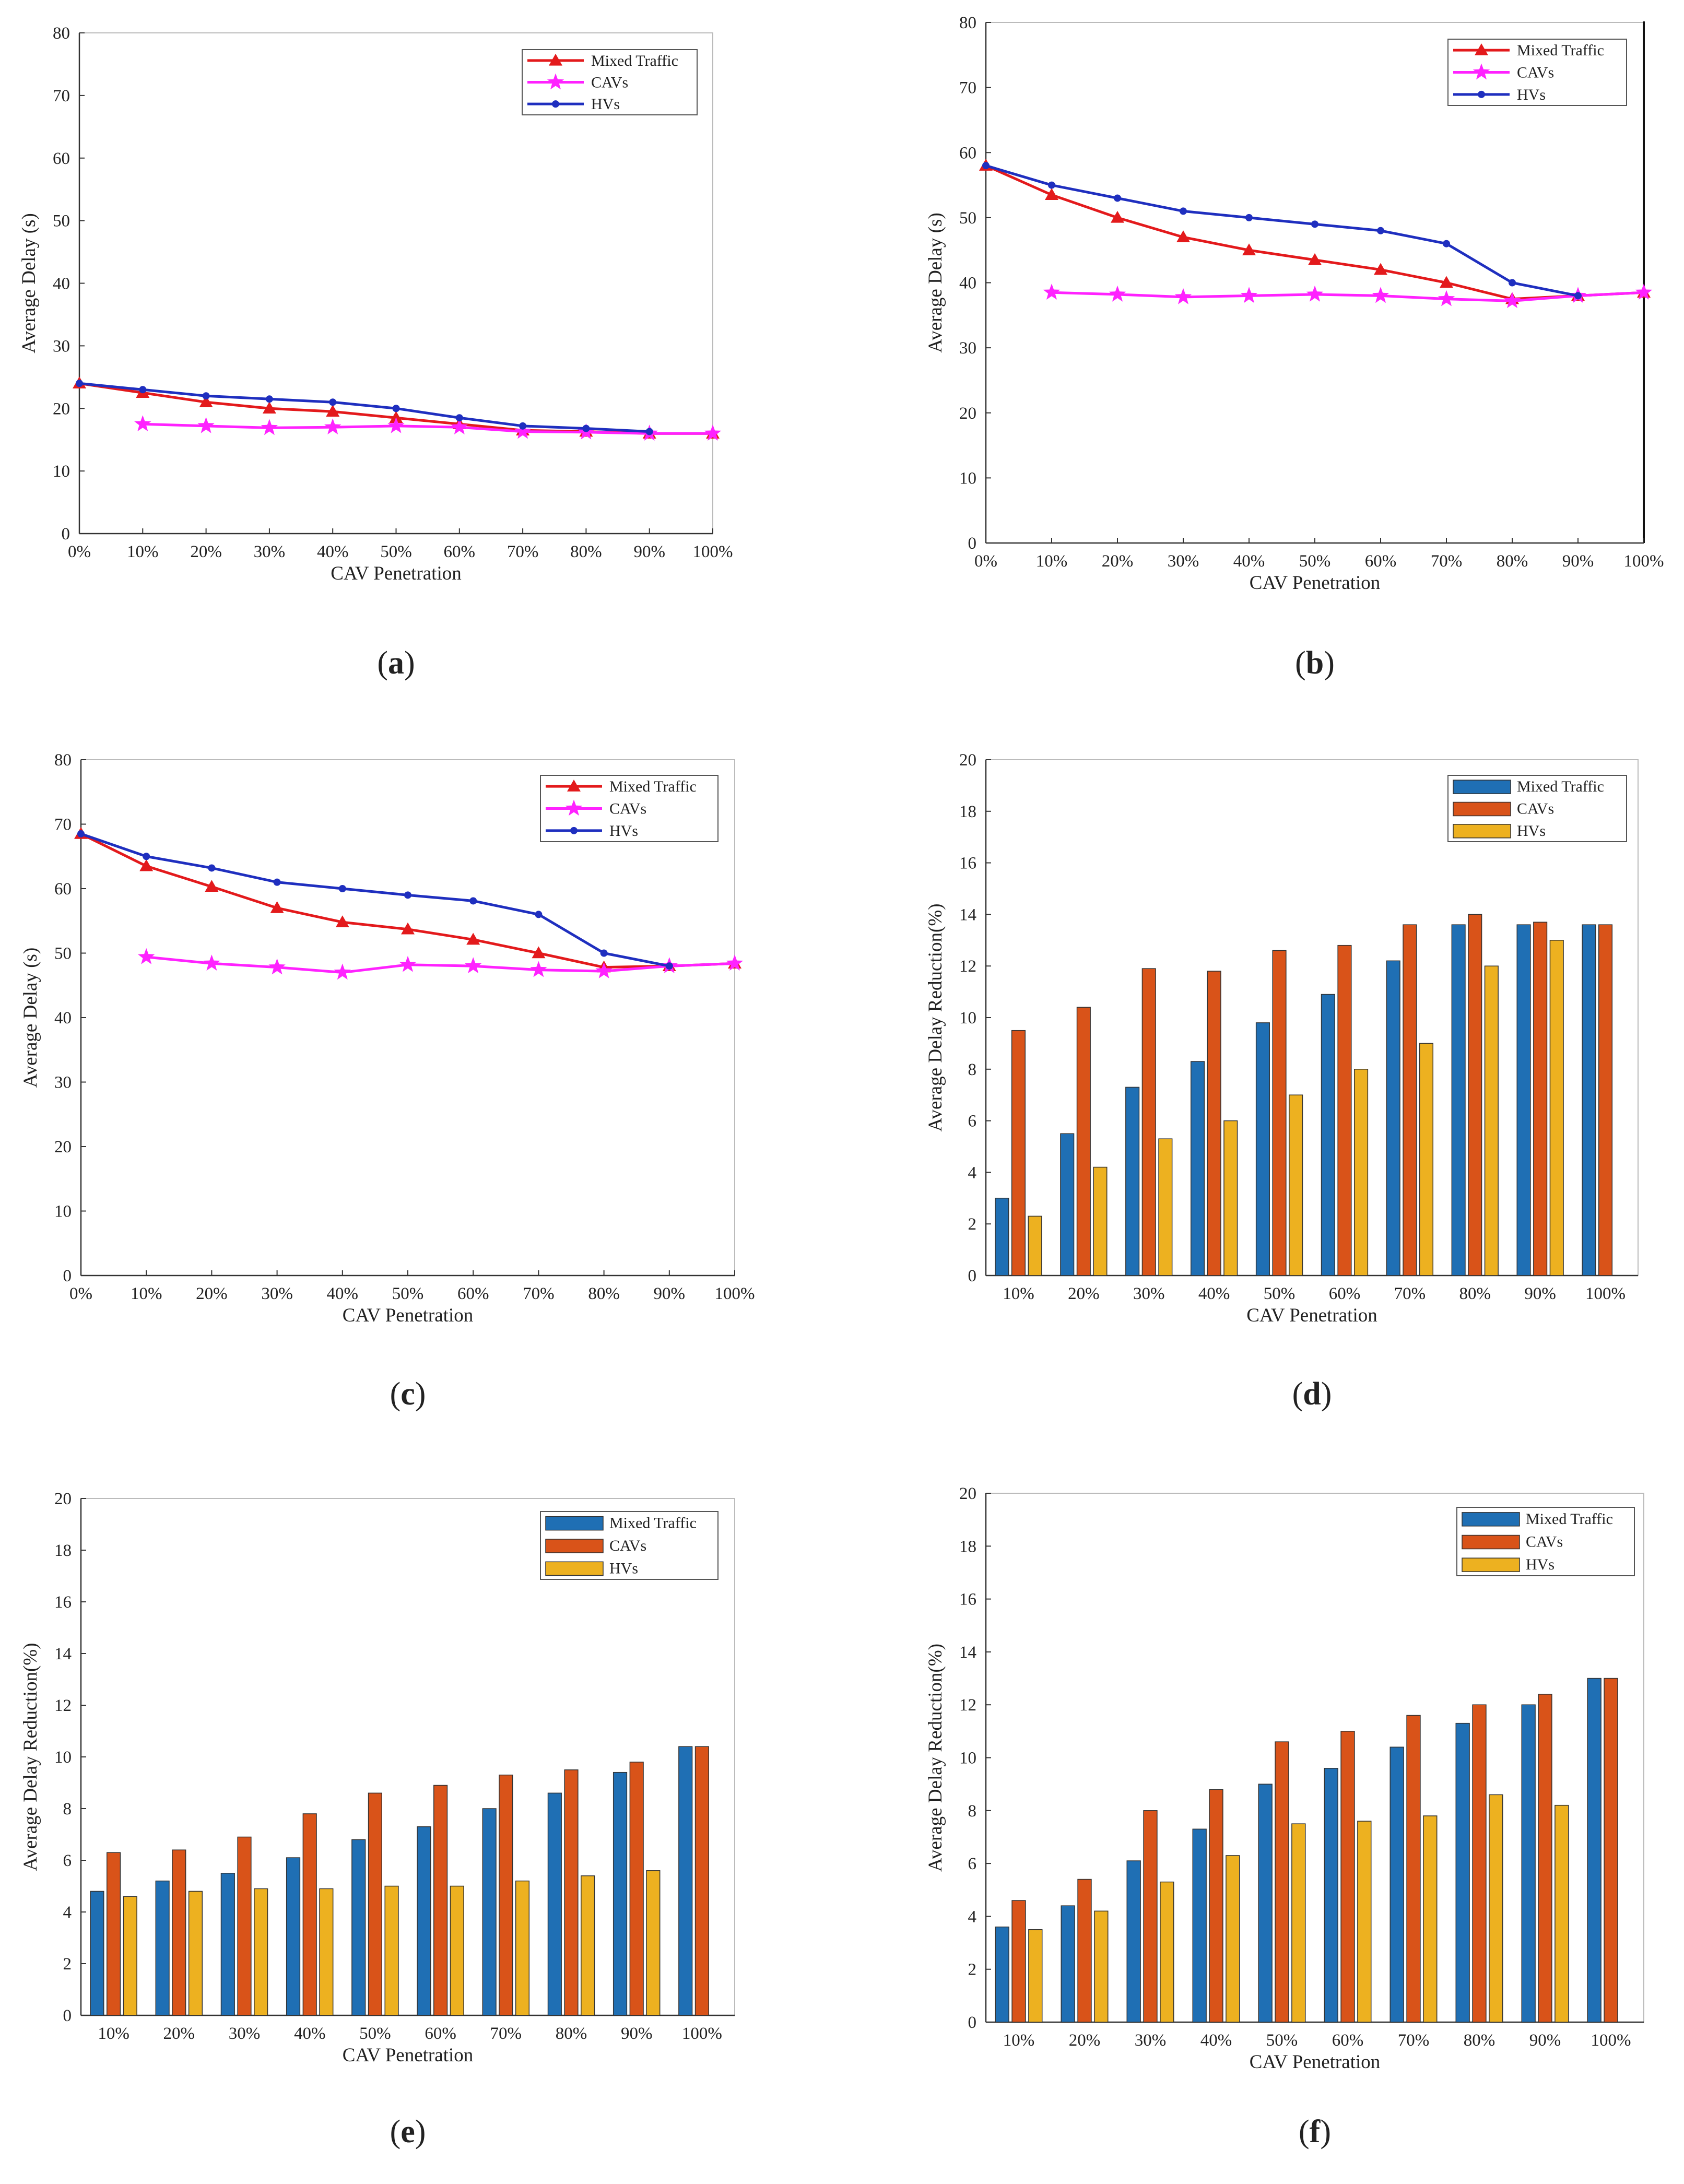  I want to click on x-tick-label: 80%, so click(604, 1293).